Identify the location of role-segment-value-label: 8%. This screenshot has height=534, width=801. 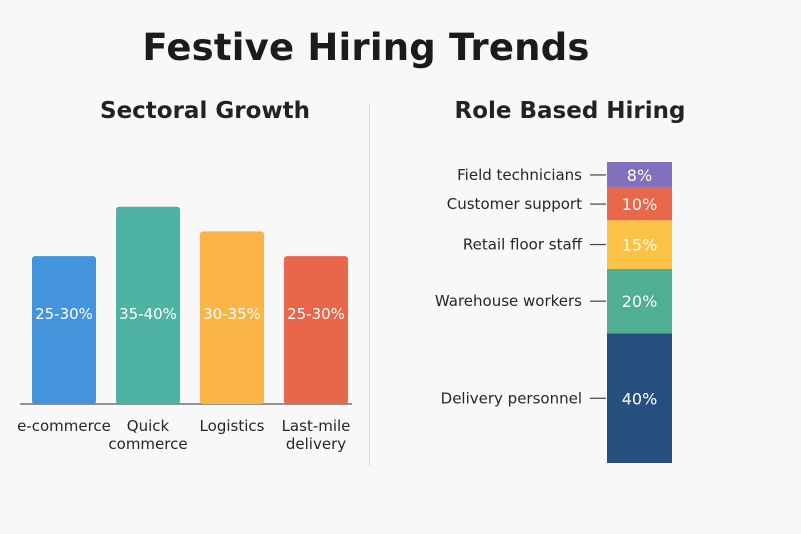
(639, 175).